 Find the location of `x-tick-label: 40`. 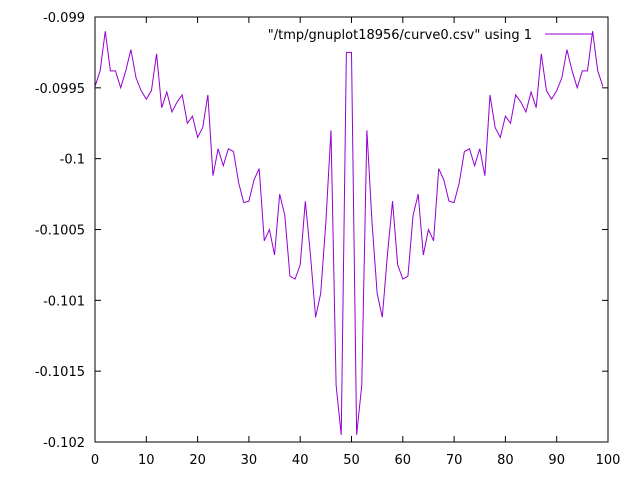

x-tick-label: 40 is located at coordinates (300, 460).